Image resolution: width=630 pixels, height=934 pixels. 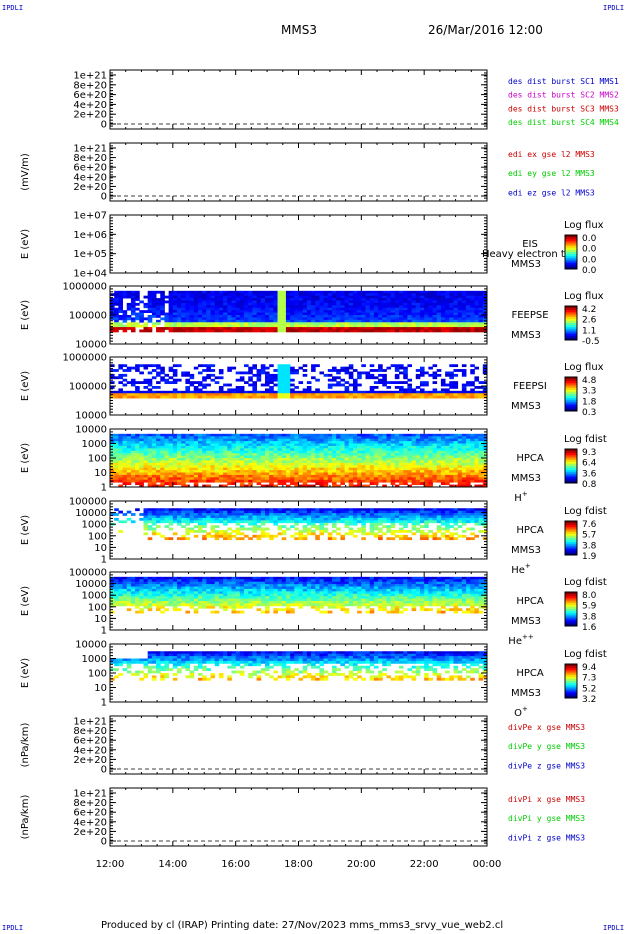 What do you see at coordinates (551, 192) in the screenshot?
I see `legend-entry: edi ez gse l2 MMS3` at bounding box center [551, 192].